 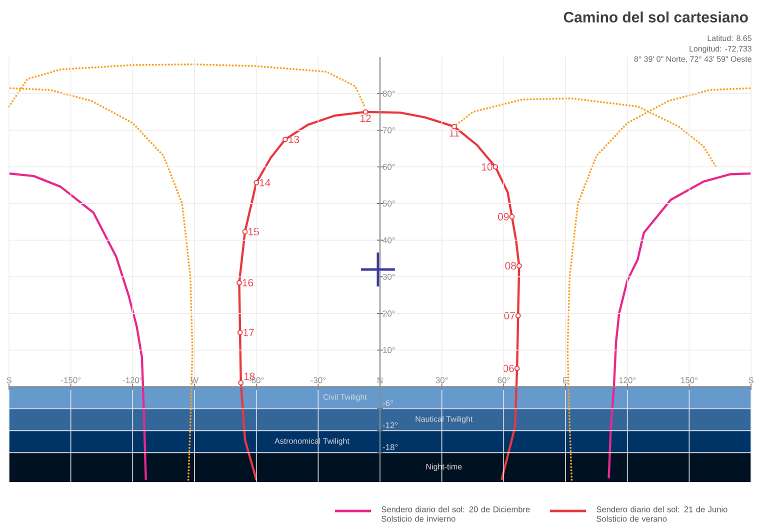 I want to click on annotation: 09, so click(x=503, y=216).